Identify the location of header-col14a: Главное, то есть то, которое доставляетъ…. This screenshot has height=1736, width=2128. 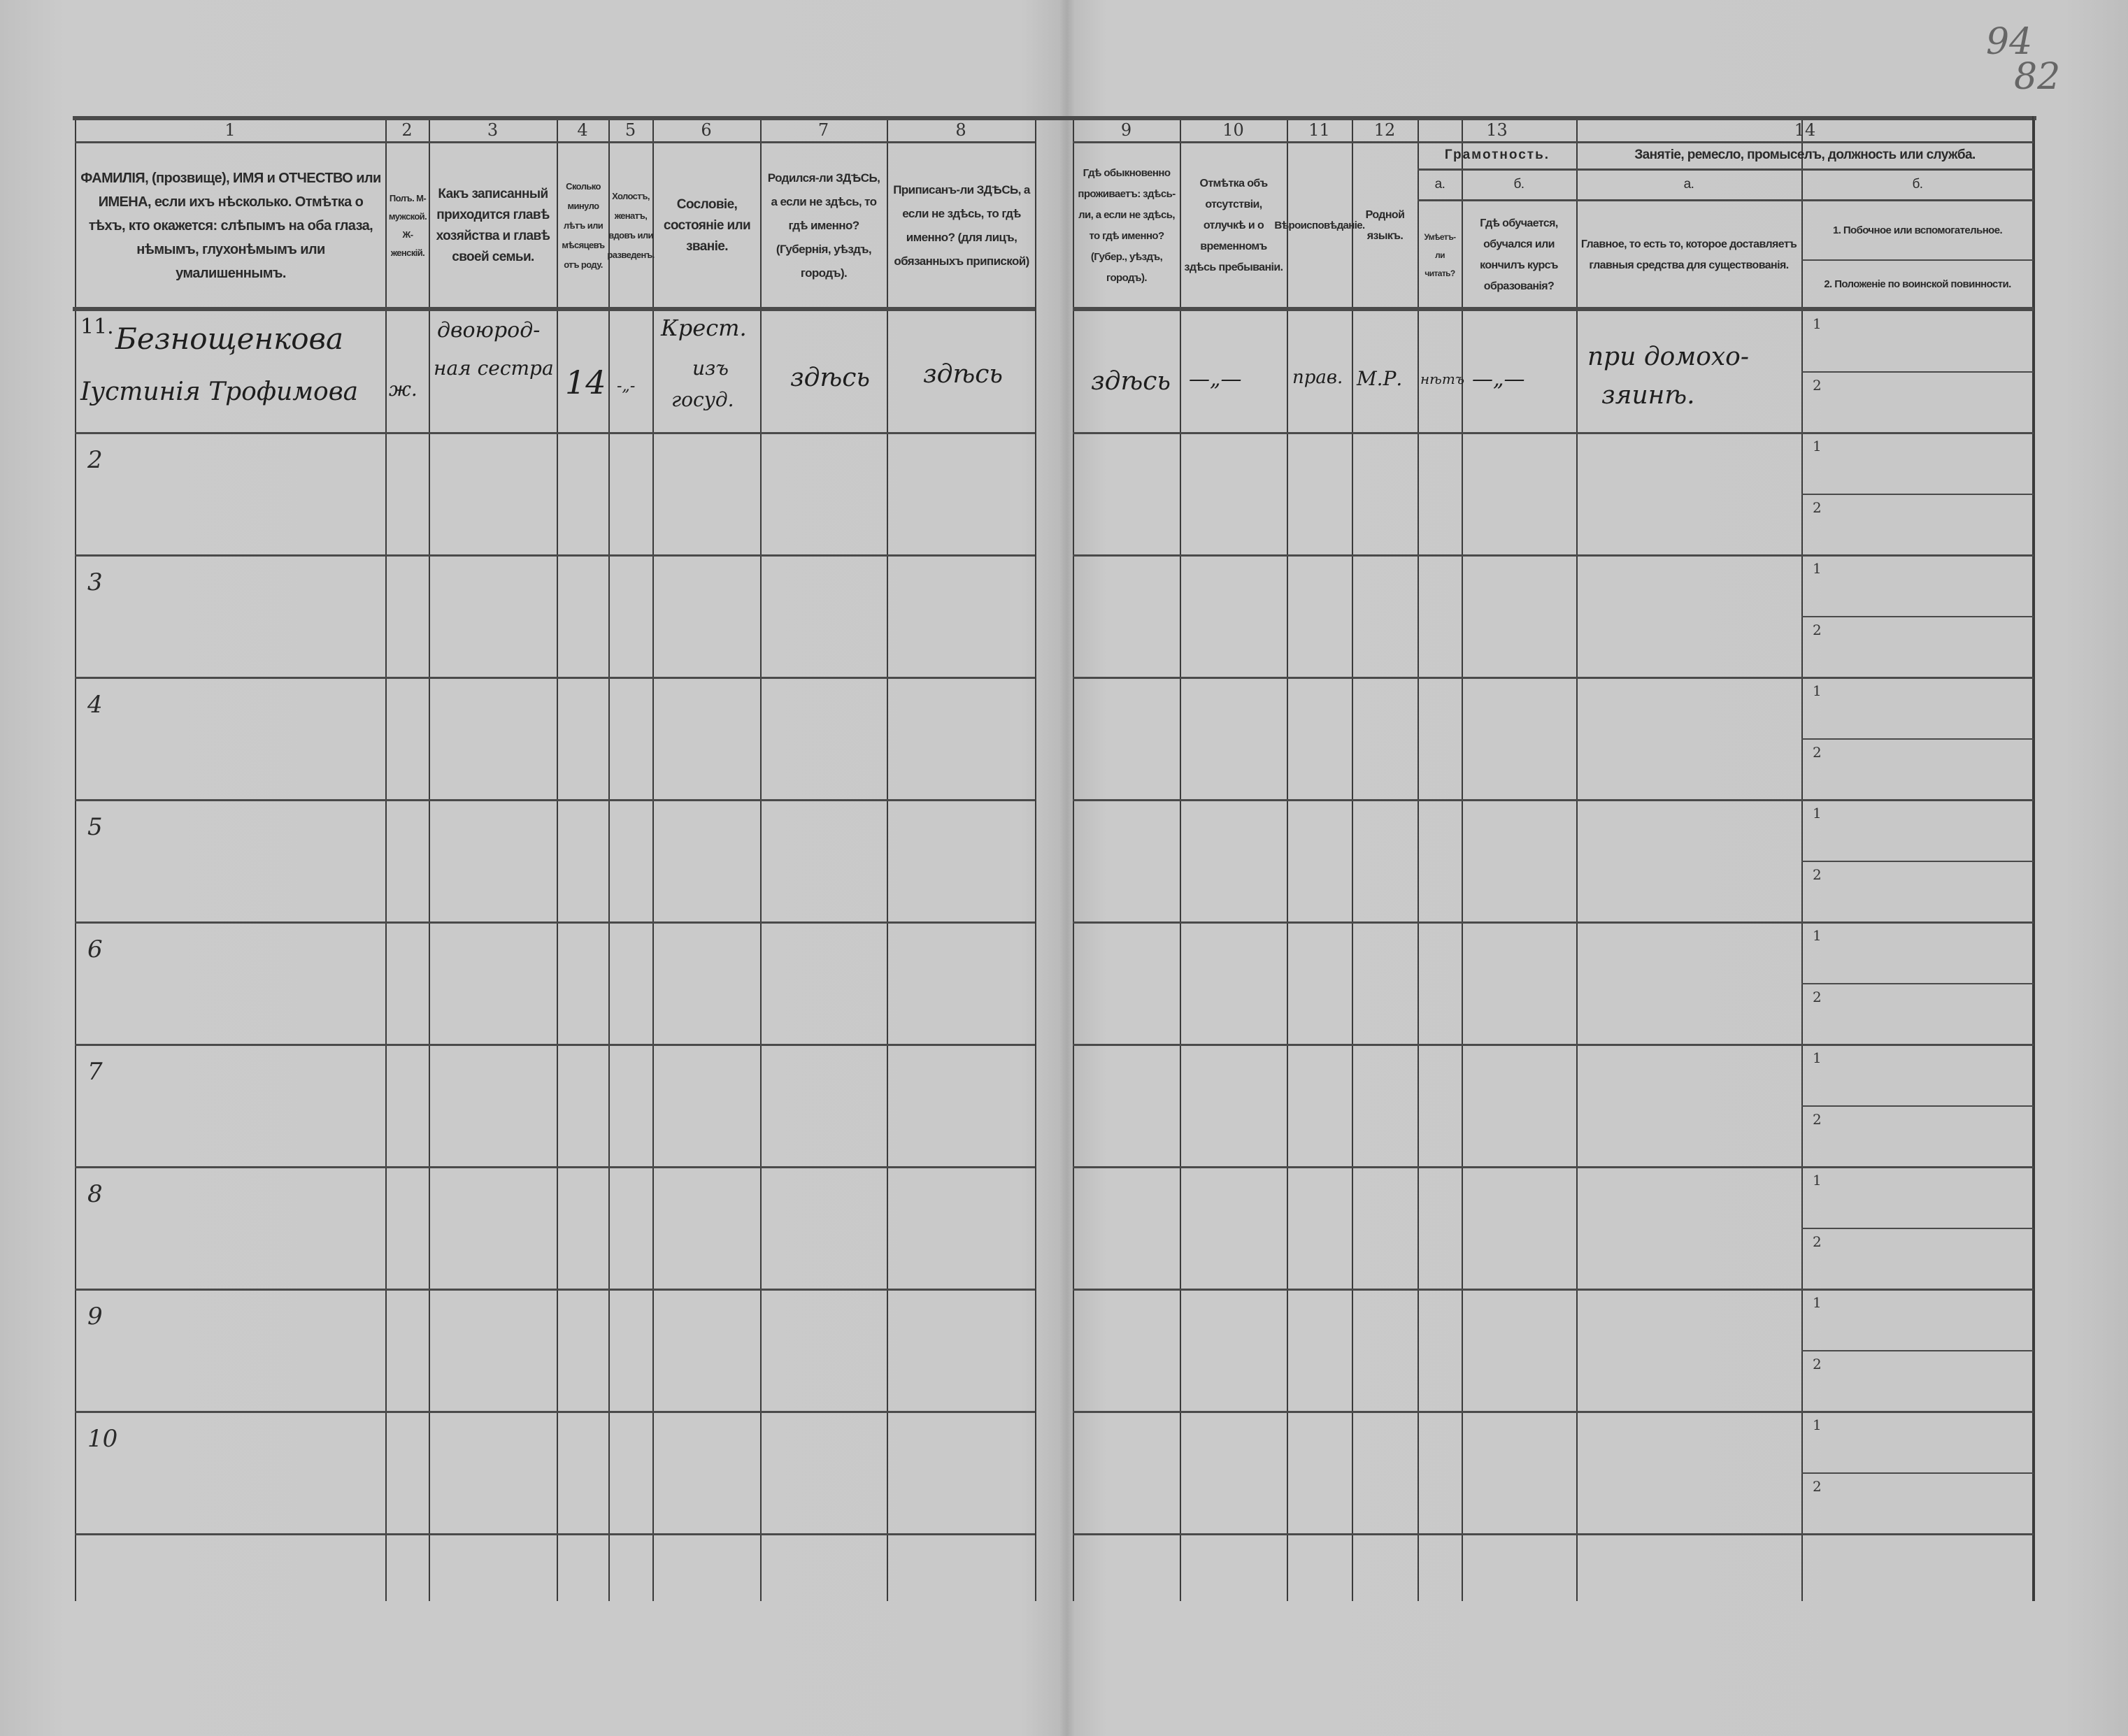
(1689, 254).